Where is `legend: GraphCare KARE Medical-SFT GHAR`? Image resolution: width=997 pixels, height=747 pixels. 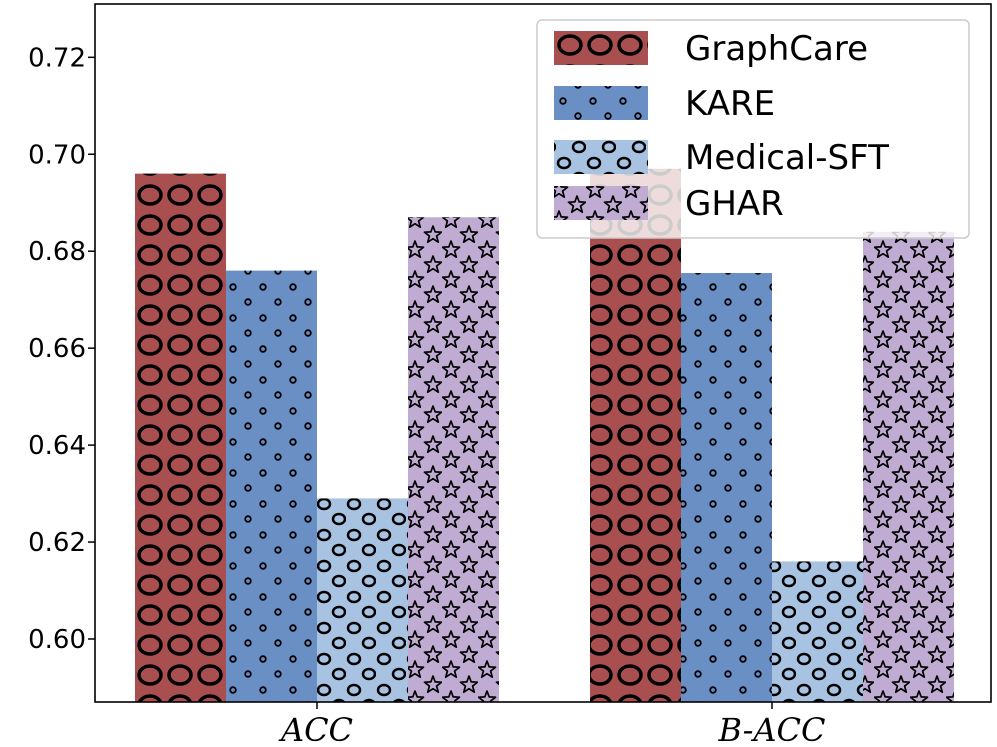
legend: GraphCare KARE Medical-SFT GHAR is located at coordinates (753, 129).